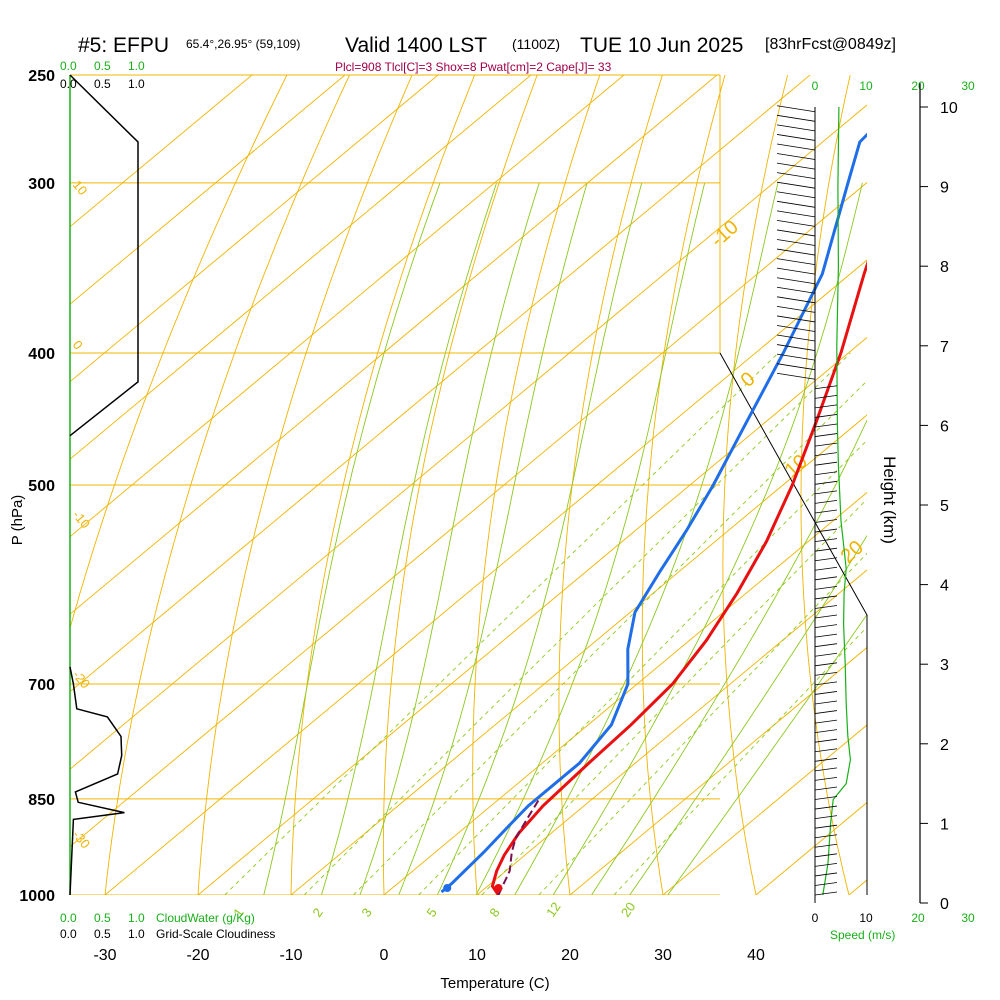 The height and width of the screenshot is (1000, 1000). Describe the element at coordinates (136, 66) in the screenshot. I see `cloudwater-tick-top-2: 1.0` at that location.